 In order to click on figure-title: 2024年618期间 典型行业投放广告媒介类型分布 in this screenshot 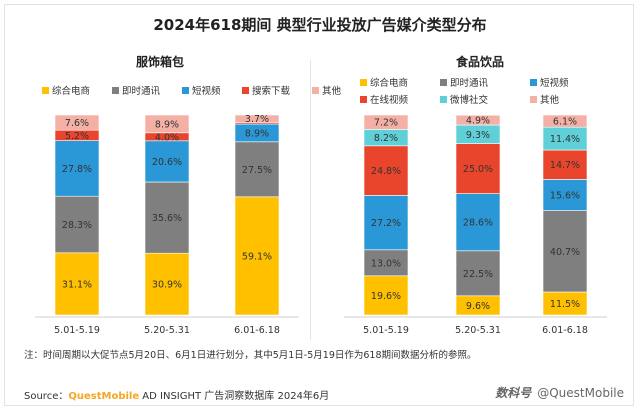, I will do `click(320, 25)`.